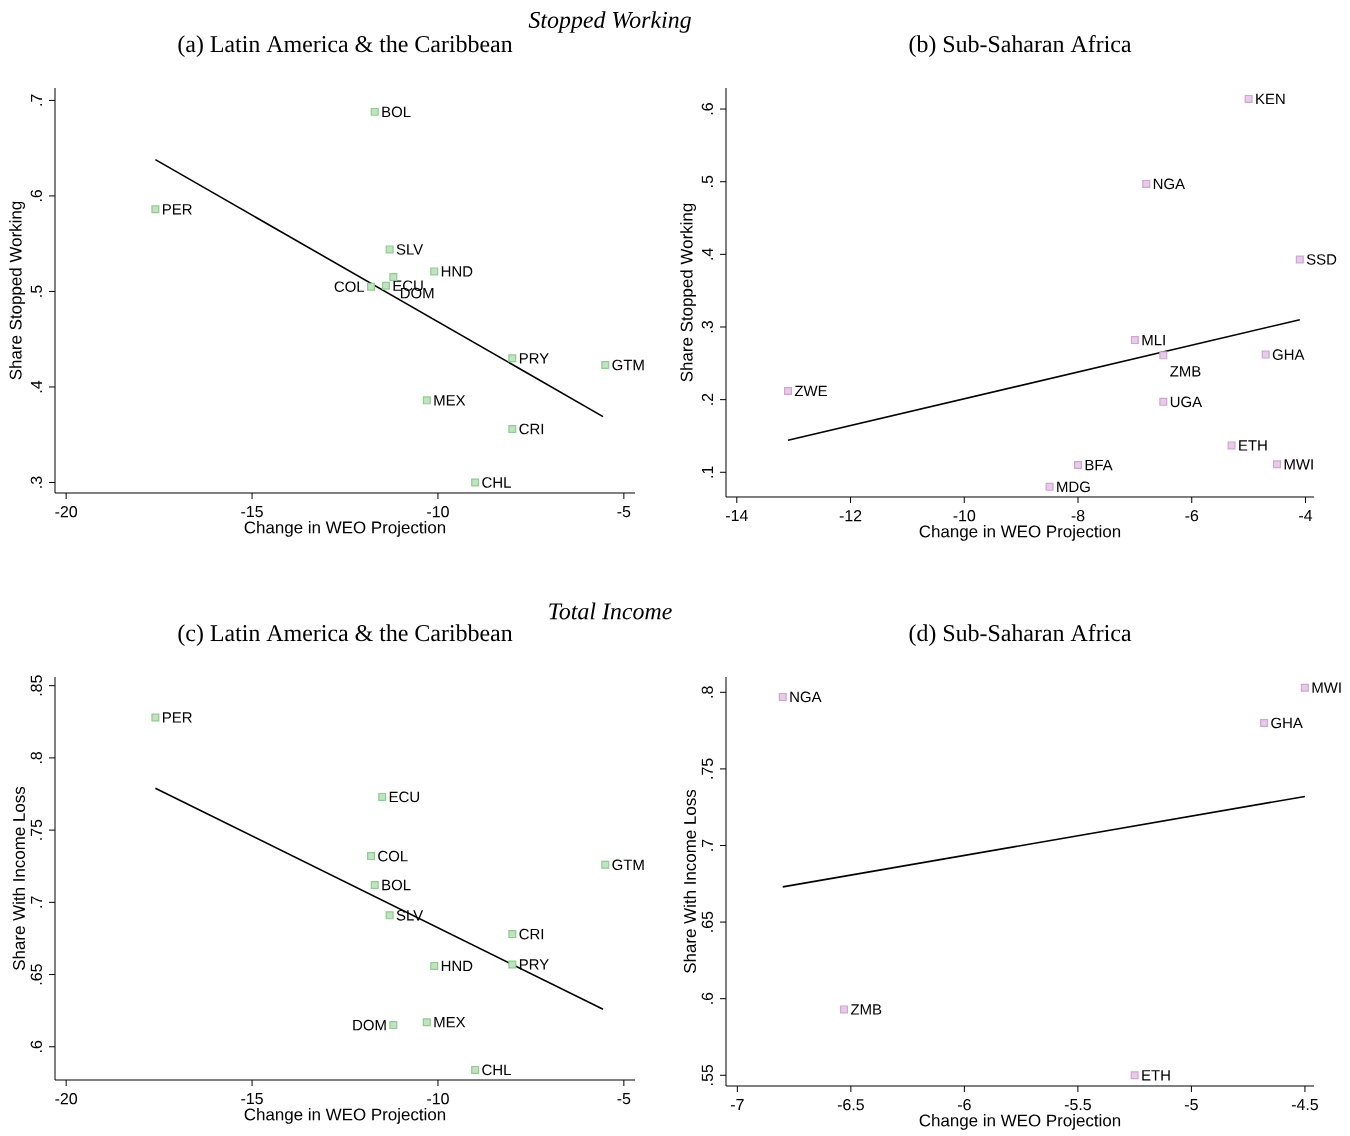 This screenshot has width=1350, height=1136. Describe the element at coordinates (1077, 1104) in the screenshot. I see `x-tick-label: -5.5` at that location.